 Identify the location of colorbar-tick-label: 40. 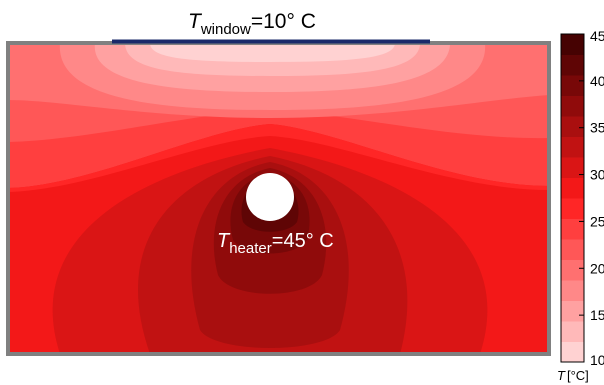
(597, 81).